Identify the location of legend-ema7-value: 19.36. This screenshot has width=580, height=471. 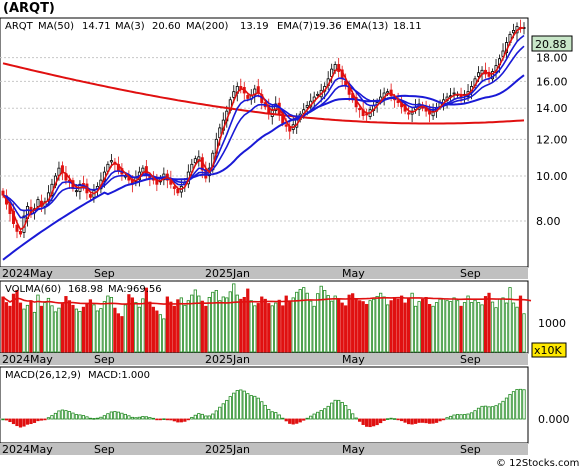
(327, 26).